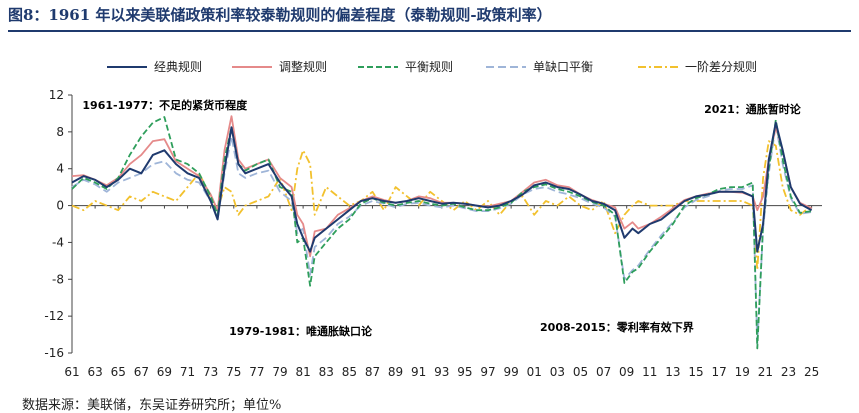 The height and width of the screenshot is (413, 859). I want to click on y-tick-label: -8, so click(58, 279).